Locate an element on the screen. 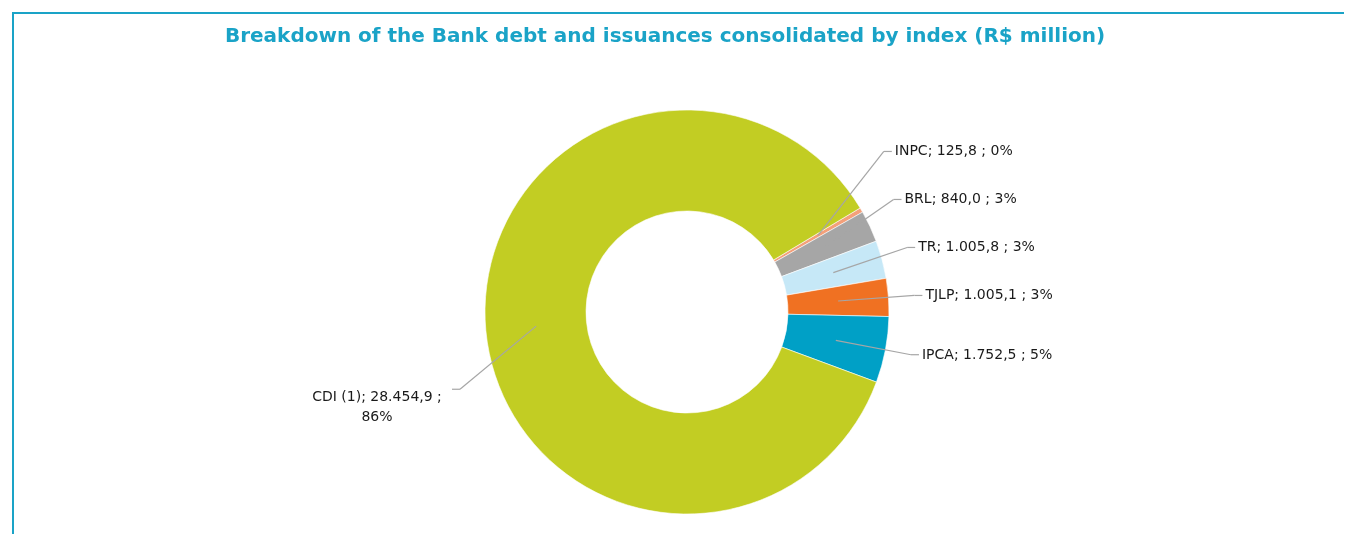 The width and height of the screenshot is (1355, 539). chart-title: Breakdown of the Bank debt and issuances consolidated by index (R$ million) is located at coordinates (665, 35).